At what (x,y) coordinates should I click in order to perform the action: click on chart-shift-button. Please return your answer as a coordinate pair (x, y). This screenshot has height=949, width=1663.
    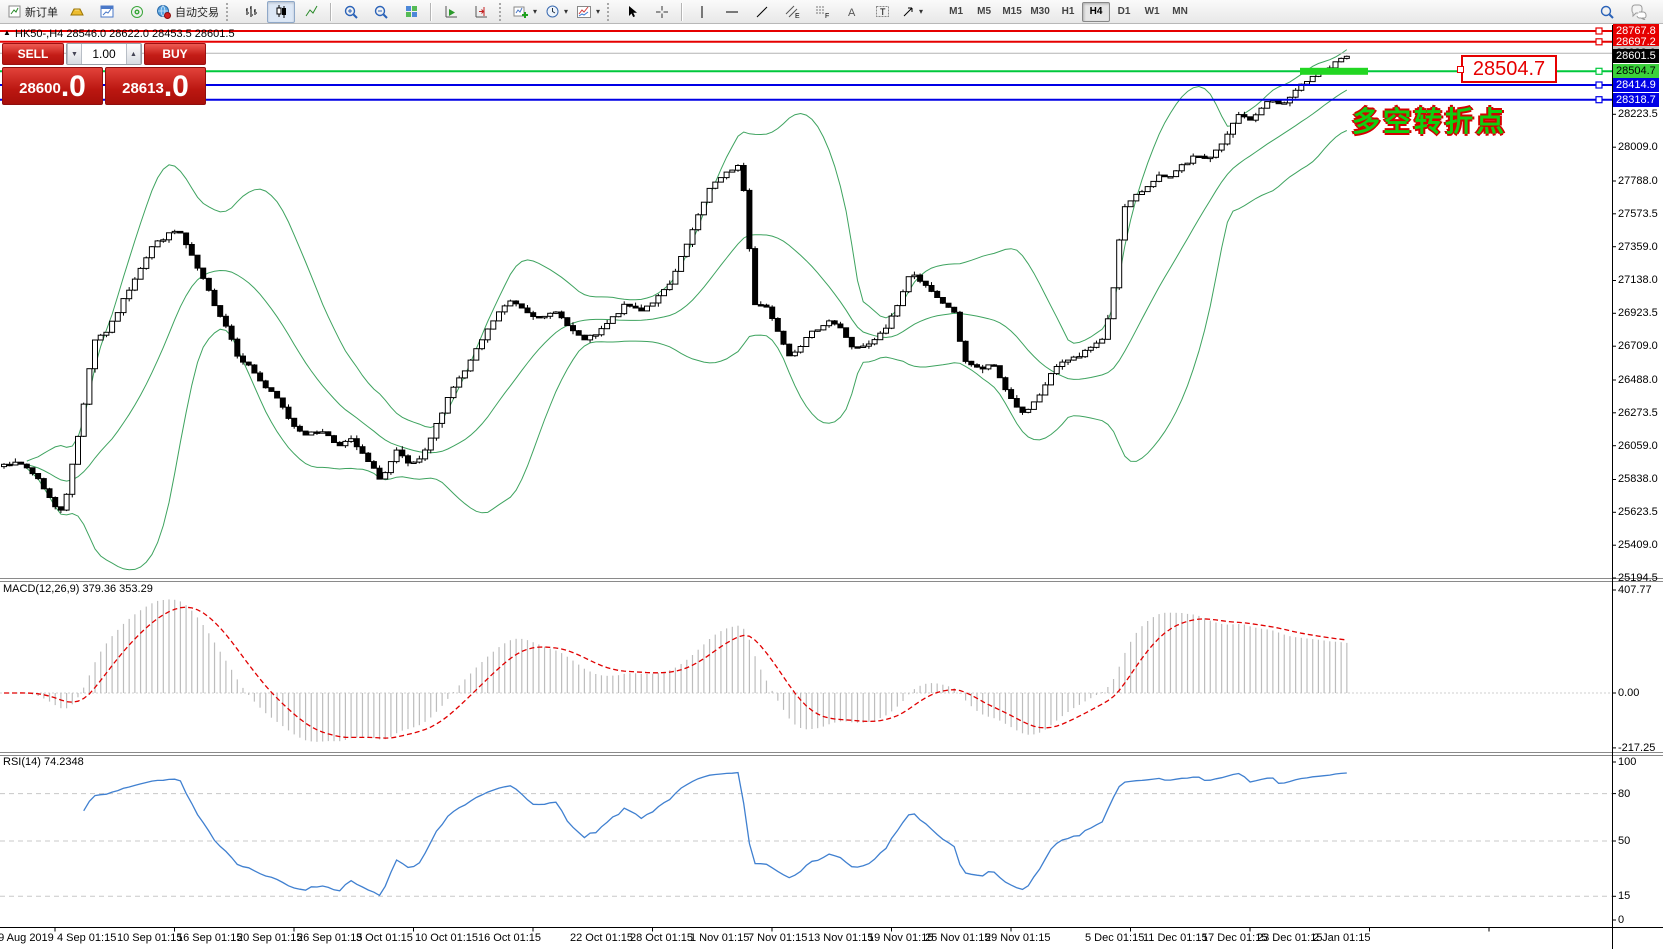
    Looking at the image, I should click on (481, 12).